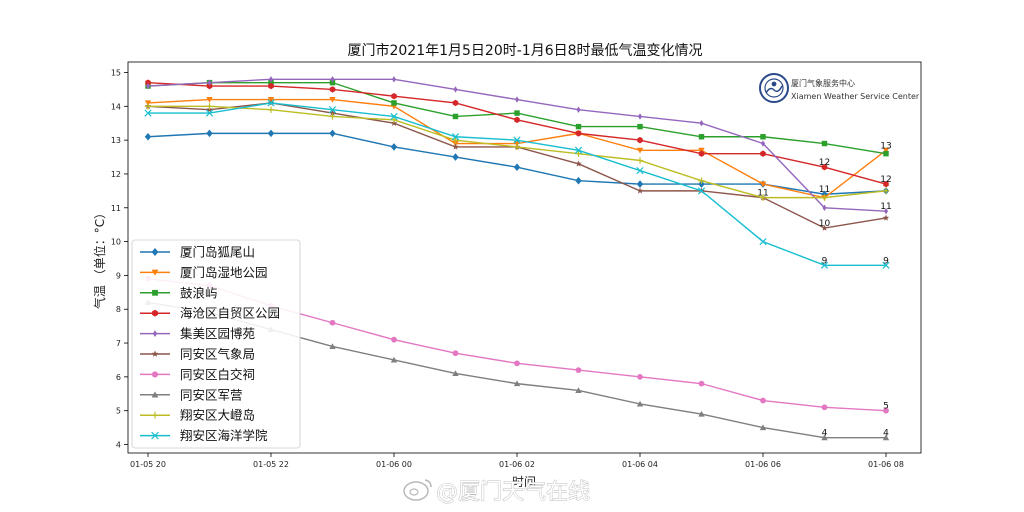  What do you see at coordinates (513, 492) in the screenshot?
I see `watermark-text: @厦门天气在线` at bounding box center [513, 492].